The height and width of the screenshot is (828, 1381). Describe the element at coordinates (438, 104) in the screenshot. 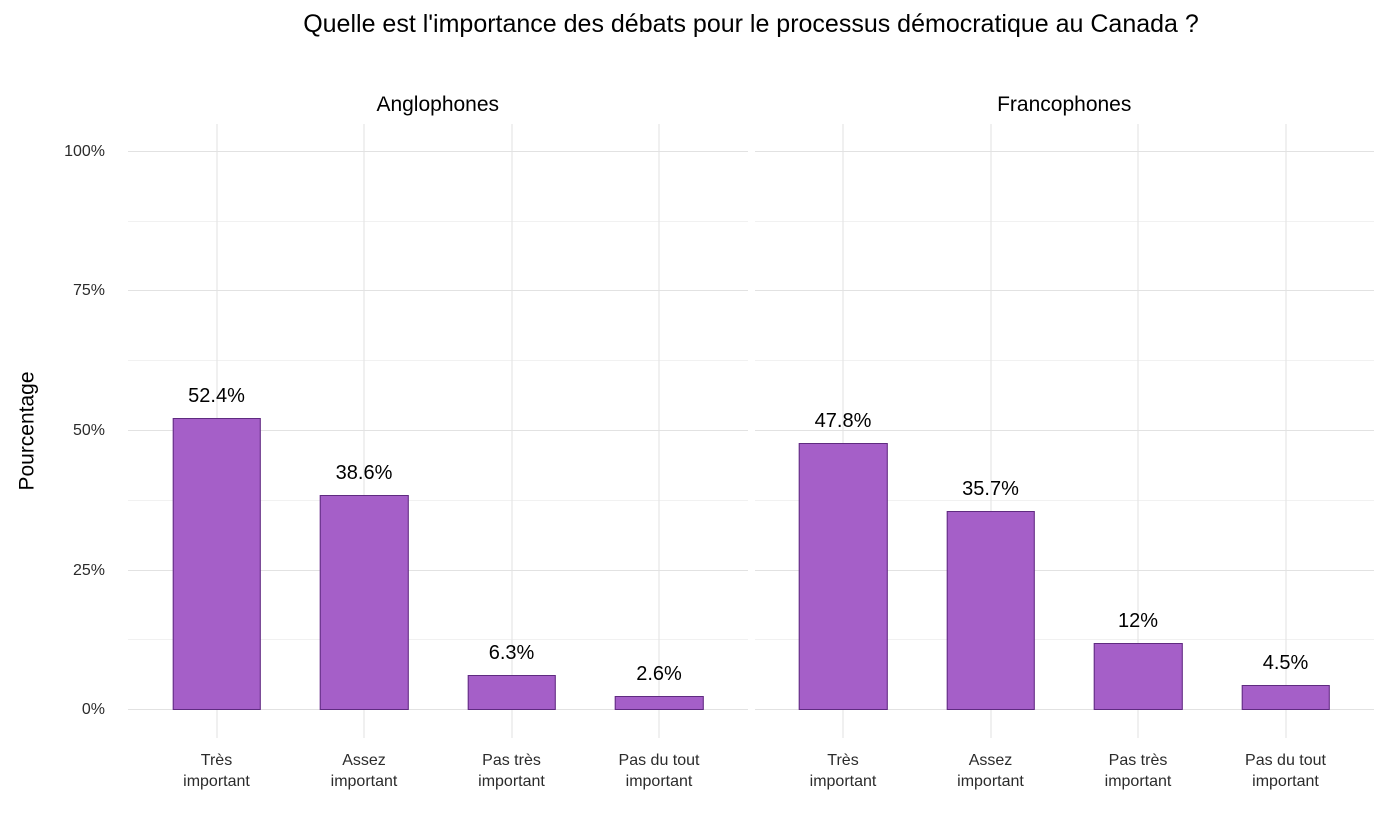

I see `facet-strip-label: Anglophones` at that location.